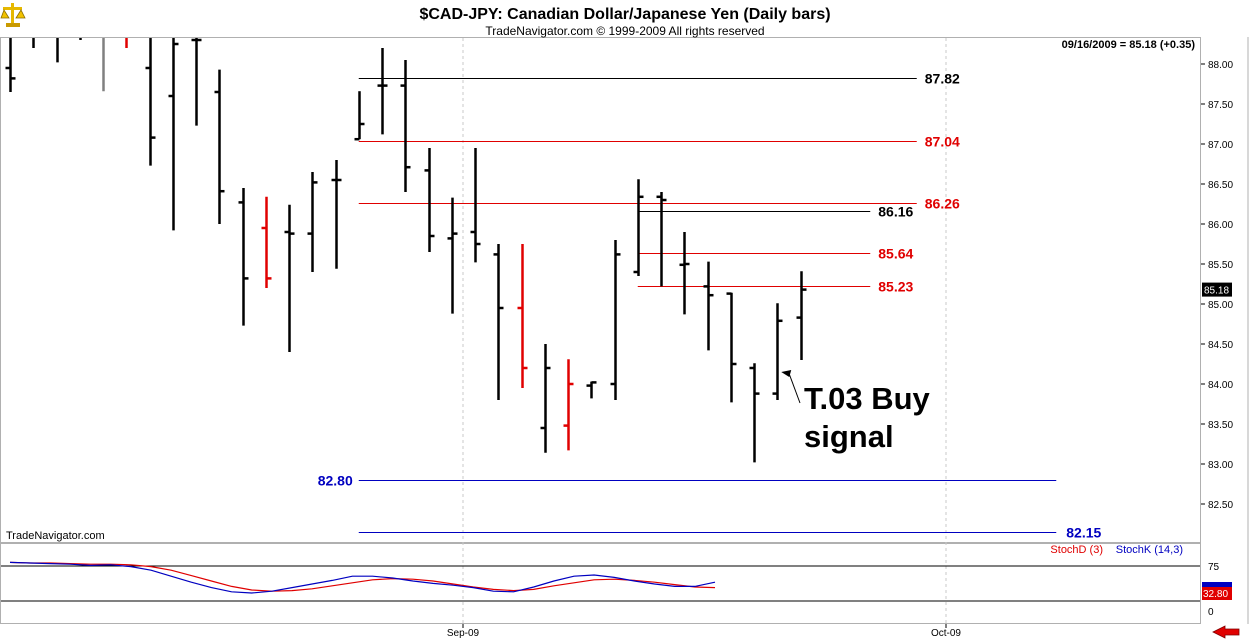 The image size is (1250, 643). What do you see at coordinates (867, 398) in the screenshot?
I see `annotation-line-1: T.03 Buy` at bounding box center [867, 398].